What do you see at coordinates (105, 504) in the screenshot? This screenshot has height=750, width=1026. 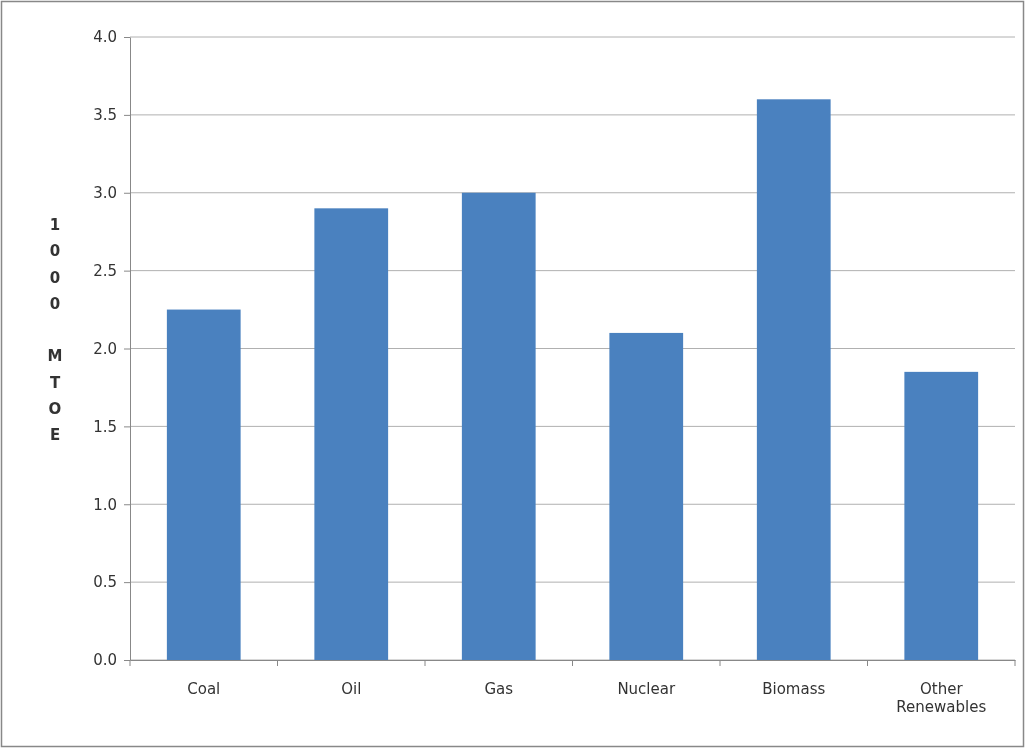 I see `y-tick-label: 1.0` at bounding box center [105, 504].